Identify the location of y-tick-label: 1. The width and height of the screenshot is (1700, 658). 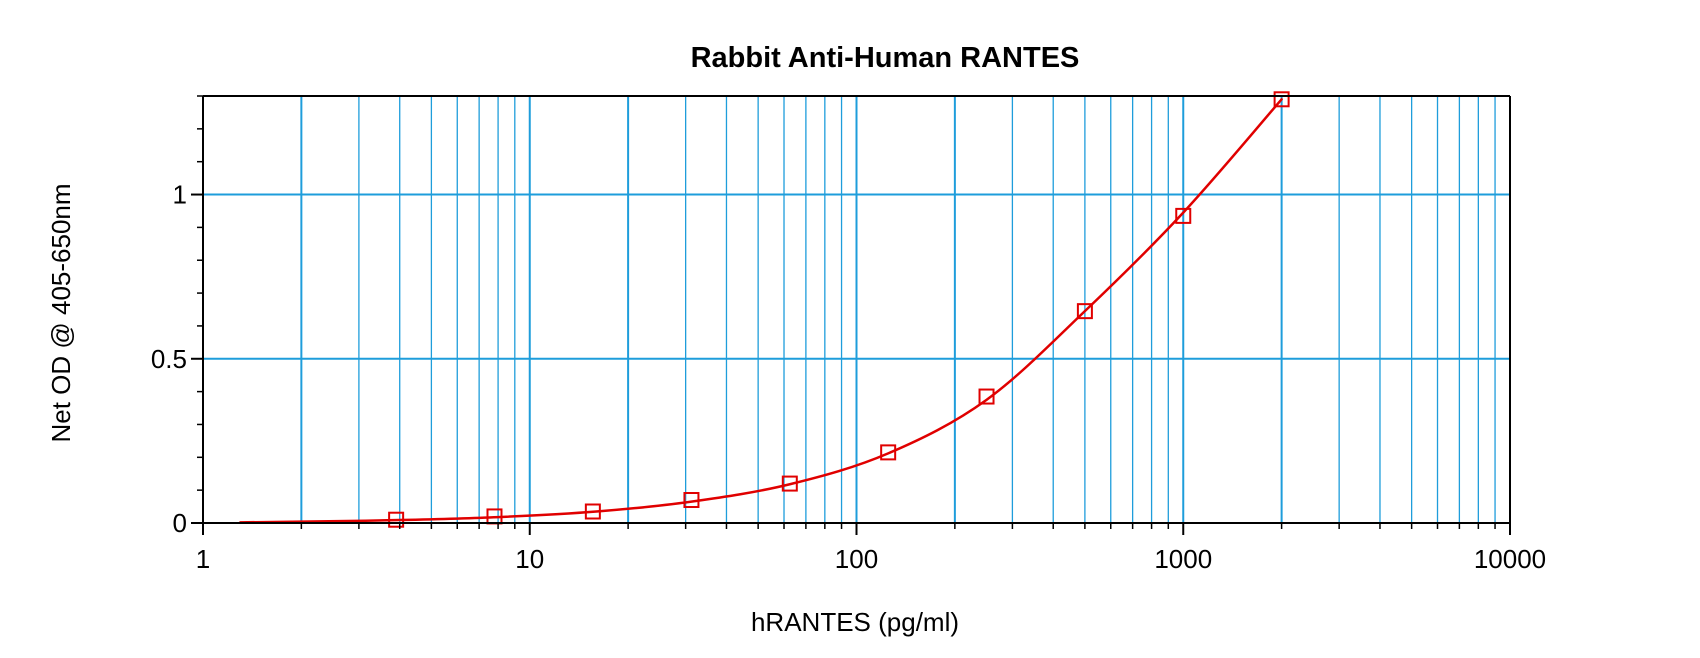
(180, 195).